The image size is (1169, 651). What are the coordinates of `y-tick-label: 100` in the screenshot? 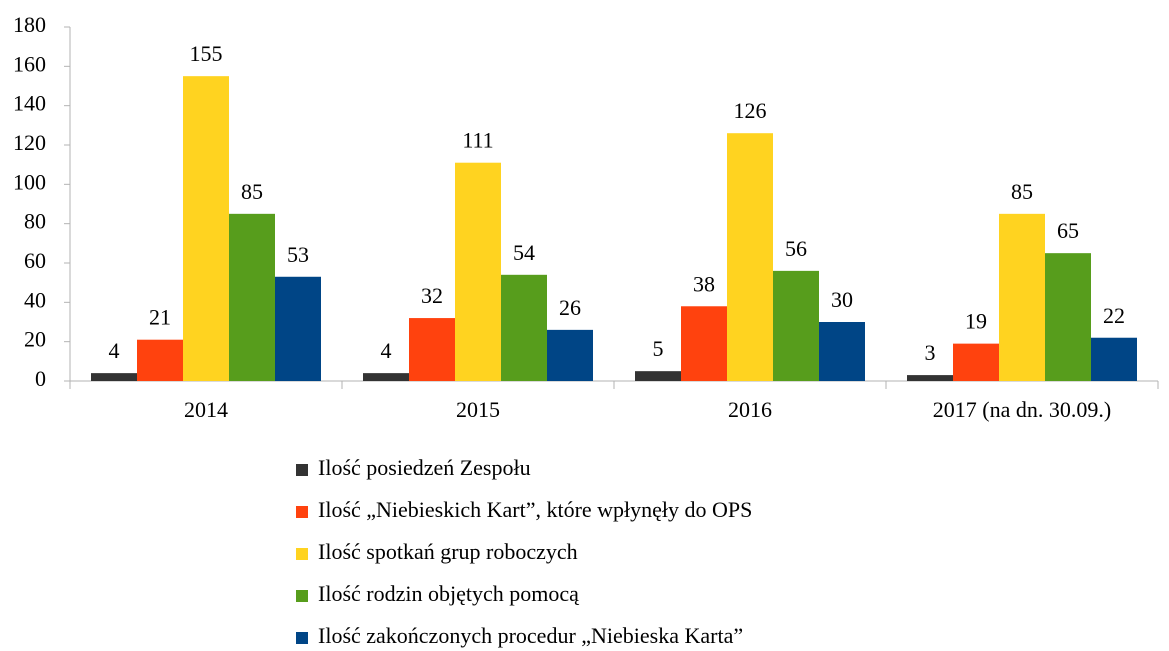 It's located at (29, 181).